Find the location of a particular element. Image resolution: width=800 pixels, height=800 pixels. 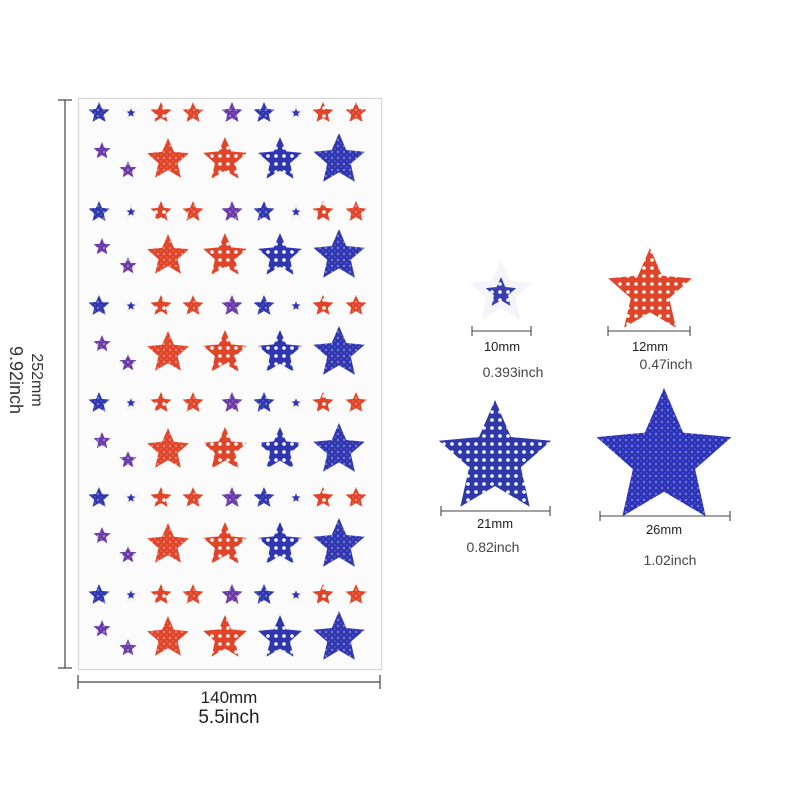

sample-10mm-inch: 0.393inch is located at coordinates (513, 372).